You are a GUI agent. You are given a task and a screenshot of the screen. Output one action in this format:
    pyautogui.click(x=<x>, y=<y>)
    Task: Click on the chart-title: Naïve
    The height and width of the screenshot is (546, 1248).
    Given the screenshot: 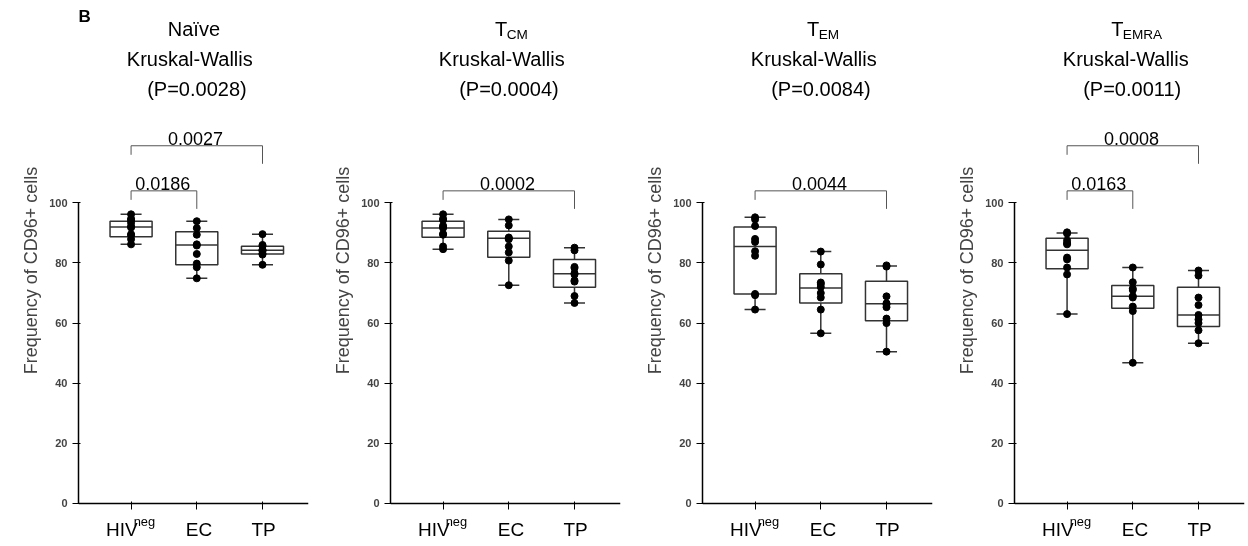 What is the action you would take?
    pyautogui.click(x=194, y=28)
    